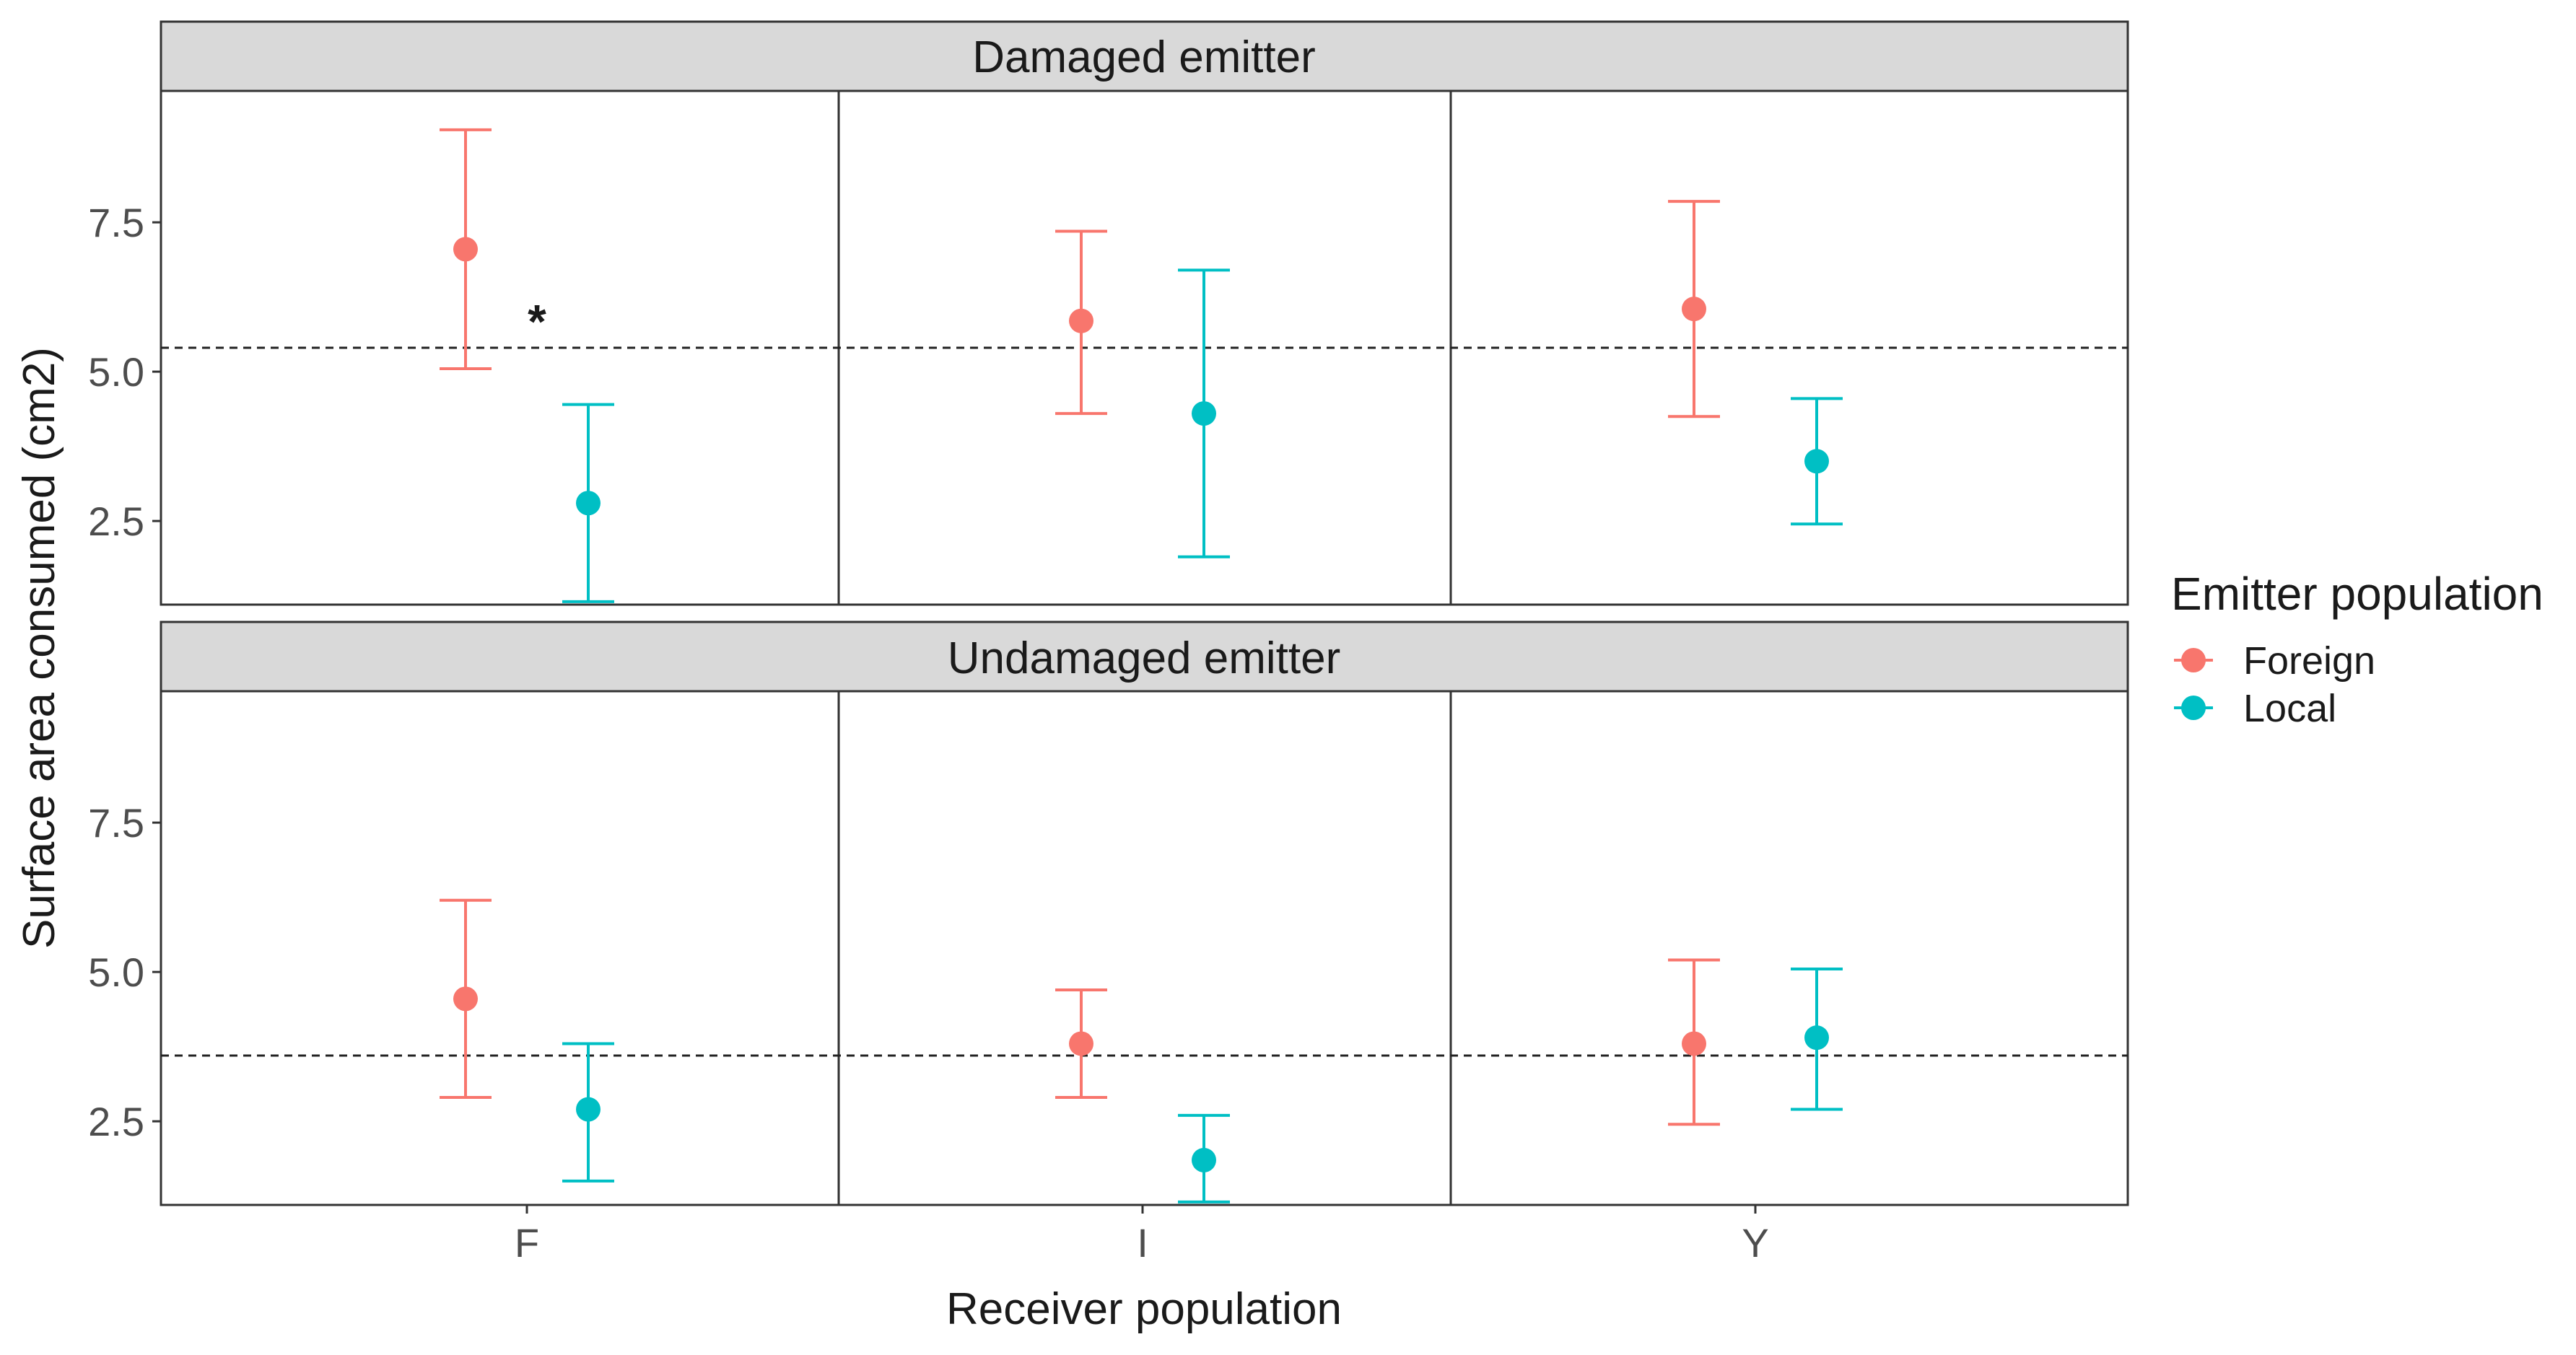  I want to click on legend-label-local: Local, so click(2289, 709).